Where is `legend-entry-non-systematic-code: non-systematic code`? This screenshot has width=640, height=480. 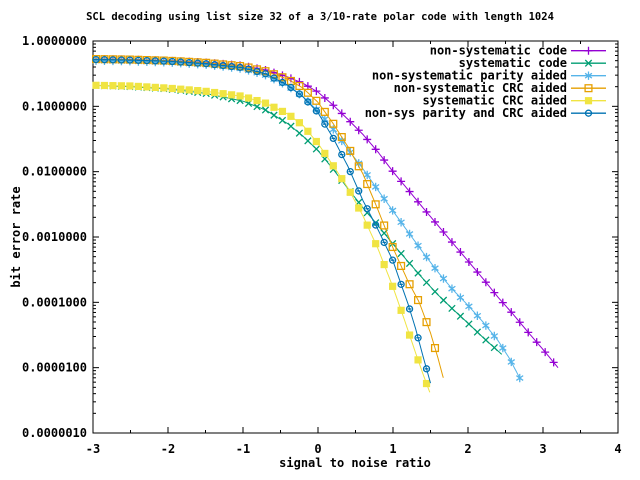 legend-entry-non-systematic-code: non-systematic code is located at coordinates (518, 51).